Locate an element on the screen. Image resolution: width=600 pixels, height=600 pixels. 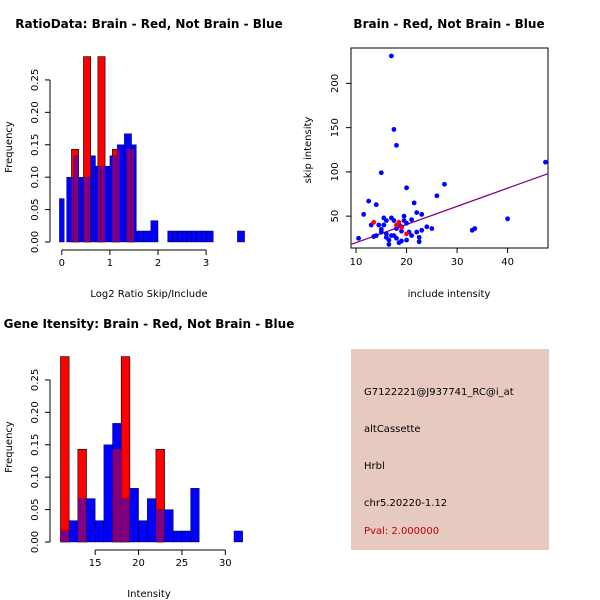
ratio-y-tick-label: 0.20 is located at coordinates (35, 112).